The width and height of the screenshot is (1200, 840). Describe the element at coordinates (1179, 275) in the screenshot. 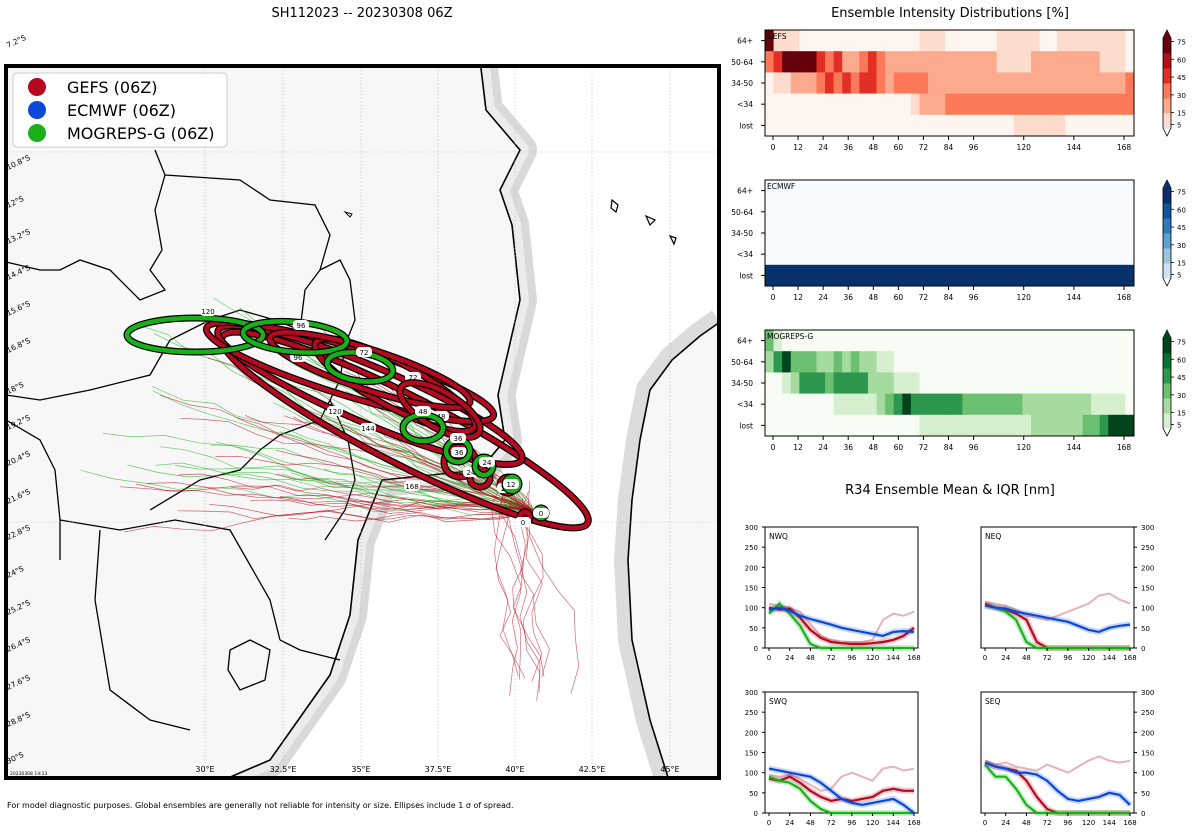

I see `colorbar-tick-label: 5` at that location.